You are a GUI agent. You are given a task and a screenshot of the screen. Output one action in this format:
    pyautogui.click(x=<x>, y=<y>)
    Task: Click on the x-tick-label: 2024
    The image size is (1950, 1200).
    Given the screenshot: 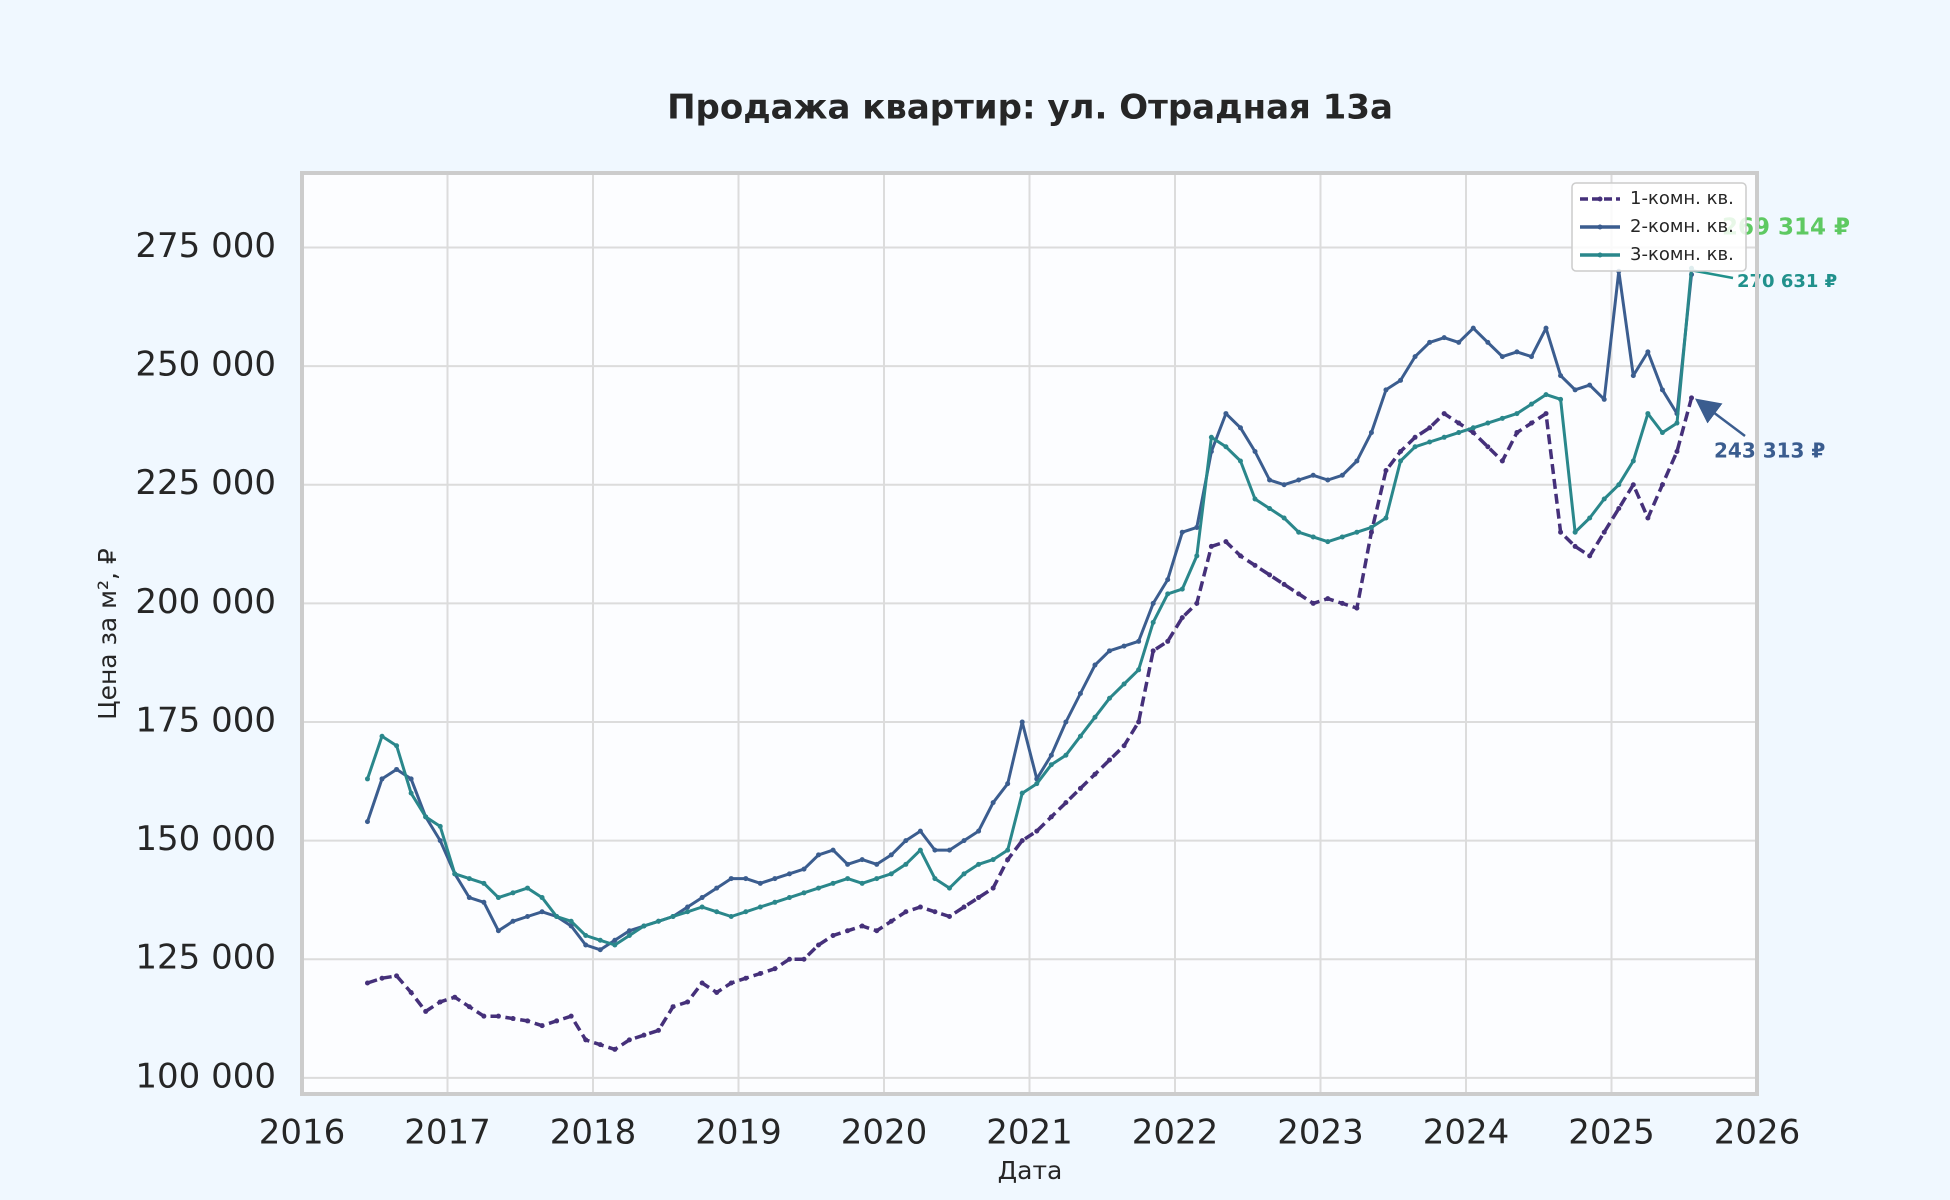 What is the action you would take?
    pyautogui.click(x=1466, y=1133)
    